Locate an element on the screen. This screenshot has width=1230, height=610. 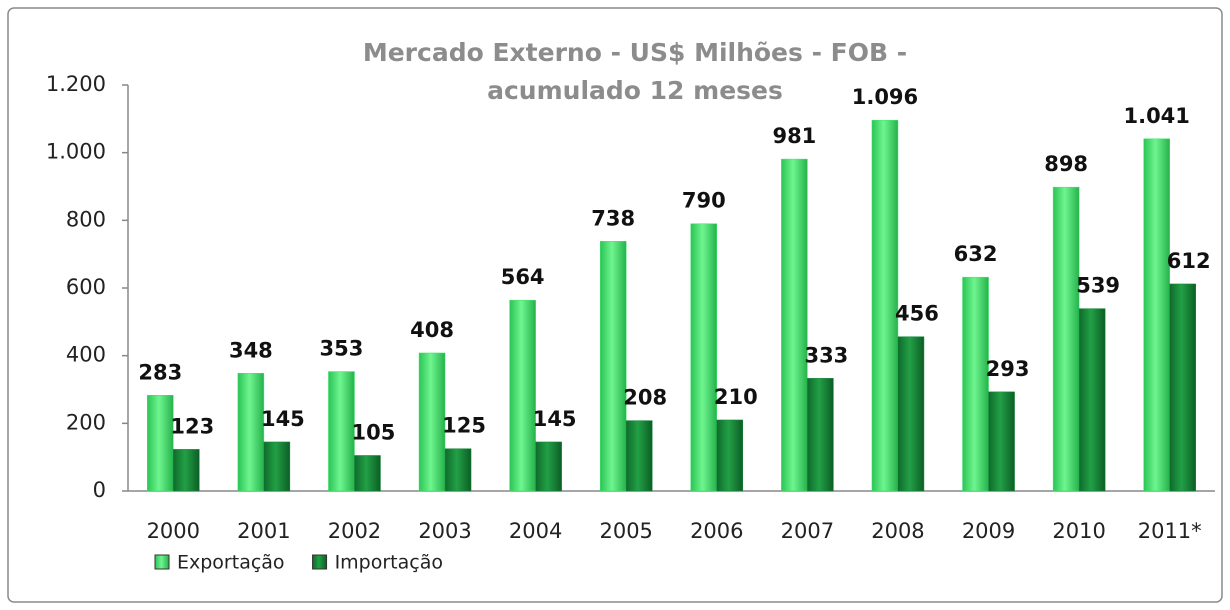
value-label: 790 is located at coordinates (704, 201).